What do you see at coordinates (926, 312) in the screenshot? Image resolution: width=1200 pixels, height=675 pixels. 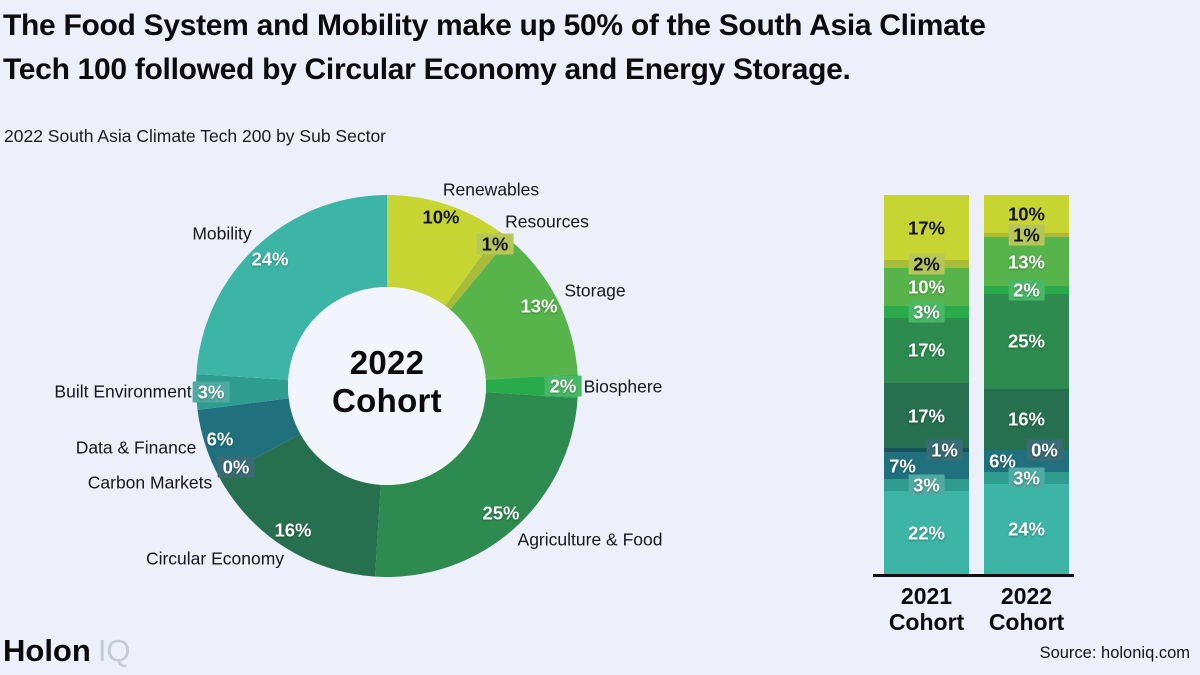 I see `bar-value-label-2021-biosphere: 3%` at bounding box center [926, 312].